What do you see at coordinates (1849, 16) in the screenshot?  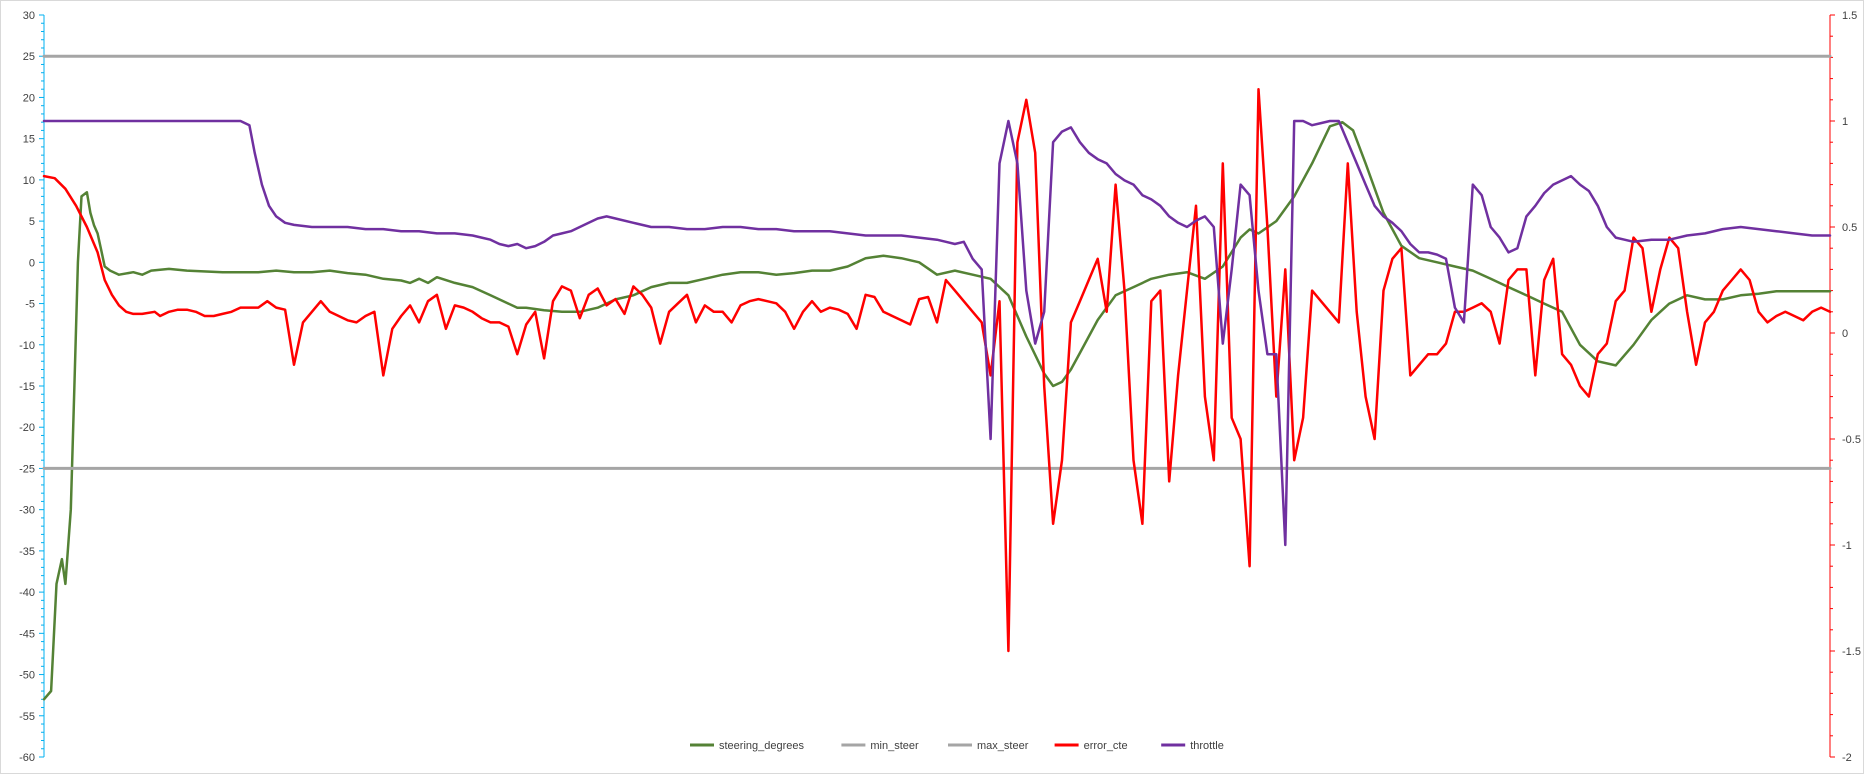 I see `right-axis-tick-label: 1.5` at bounding box center [1849, 16].